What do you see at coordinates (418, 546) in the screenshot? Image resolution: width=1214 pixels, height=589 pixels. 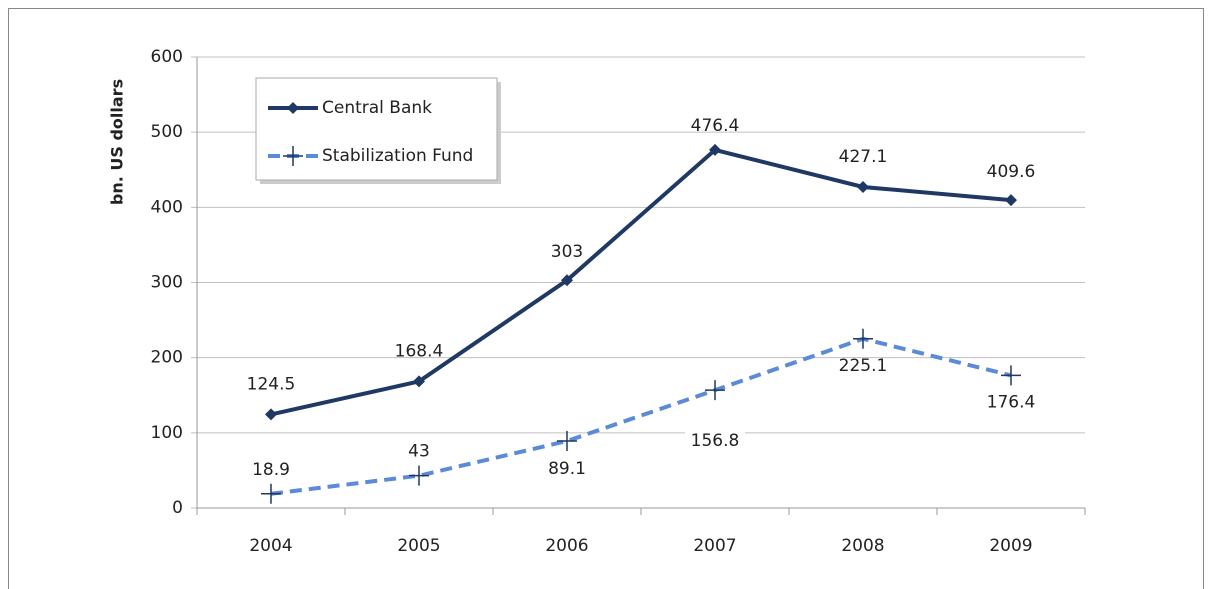 I see `x-tick-label: 2005` at bounding box center [418, 546].